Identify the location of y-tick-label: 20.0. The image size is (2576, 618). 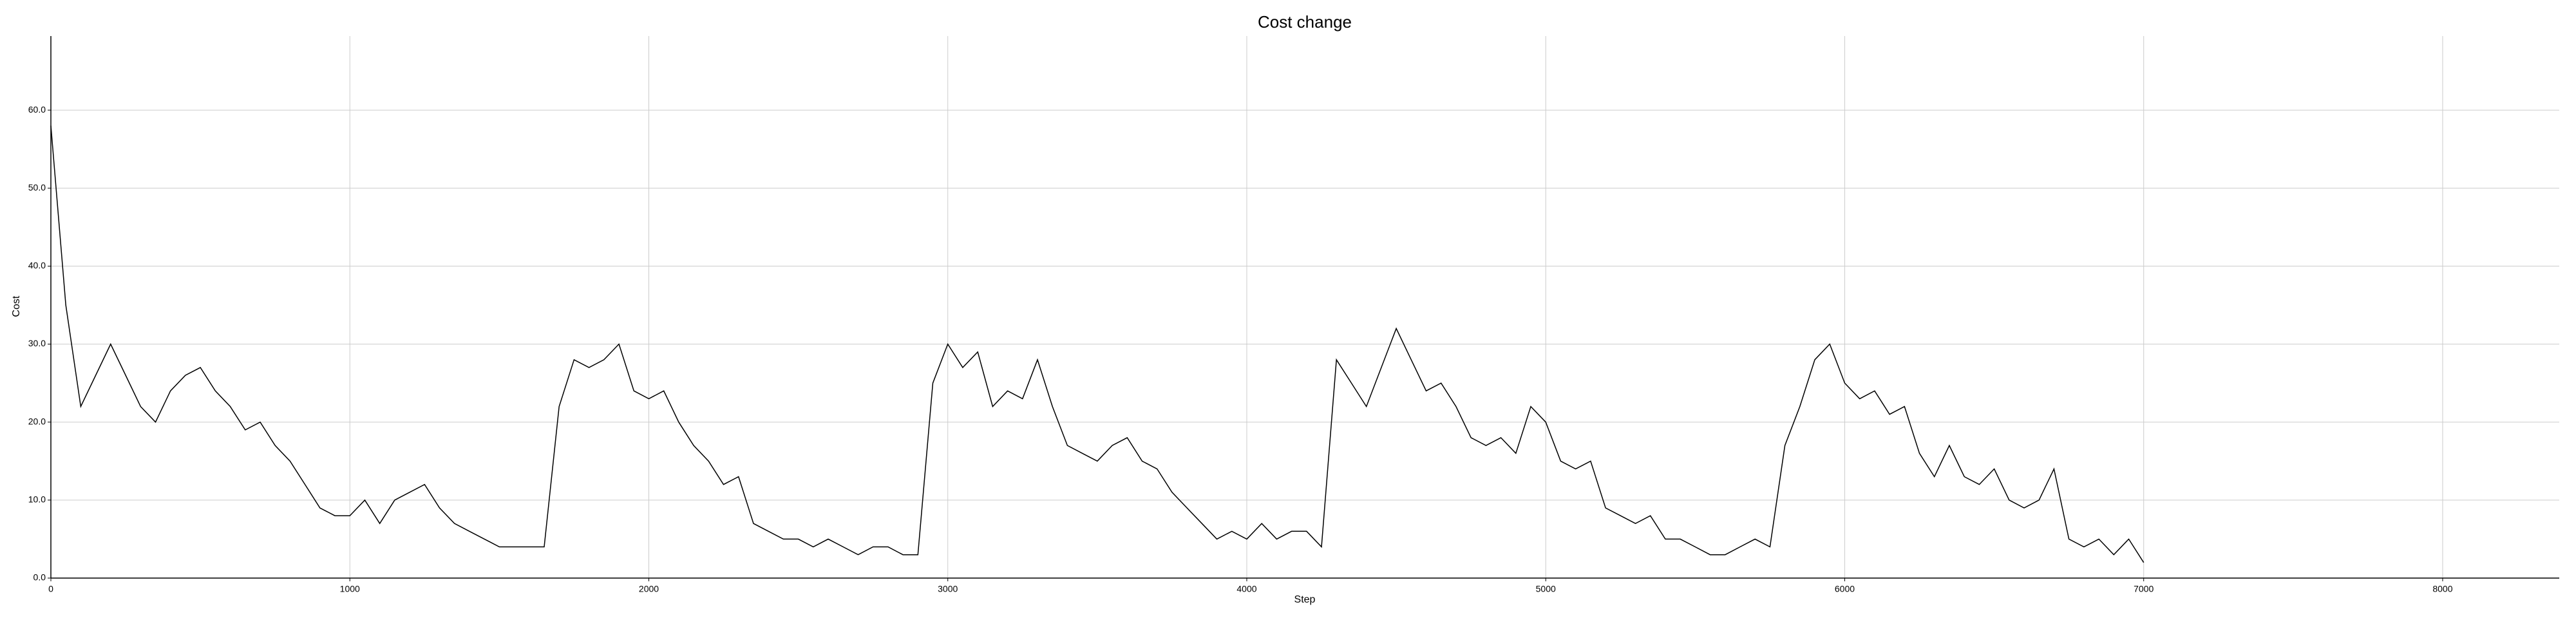
(37, 421).